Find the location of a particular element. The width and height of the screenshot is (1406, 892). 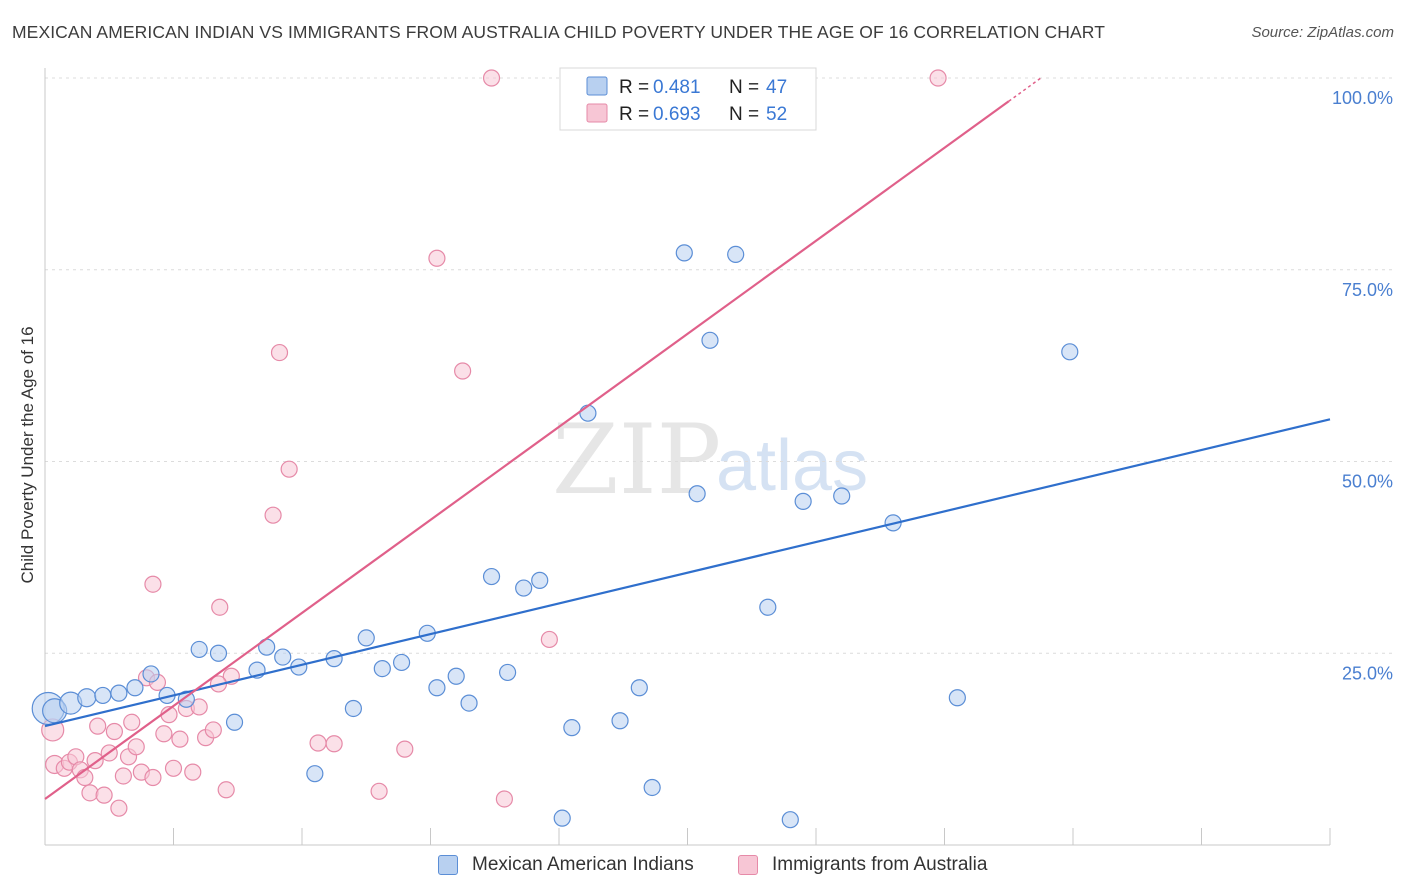

legend-r-label-1: R = is located at coordinates (634, 87).